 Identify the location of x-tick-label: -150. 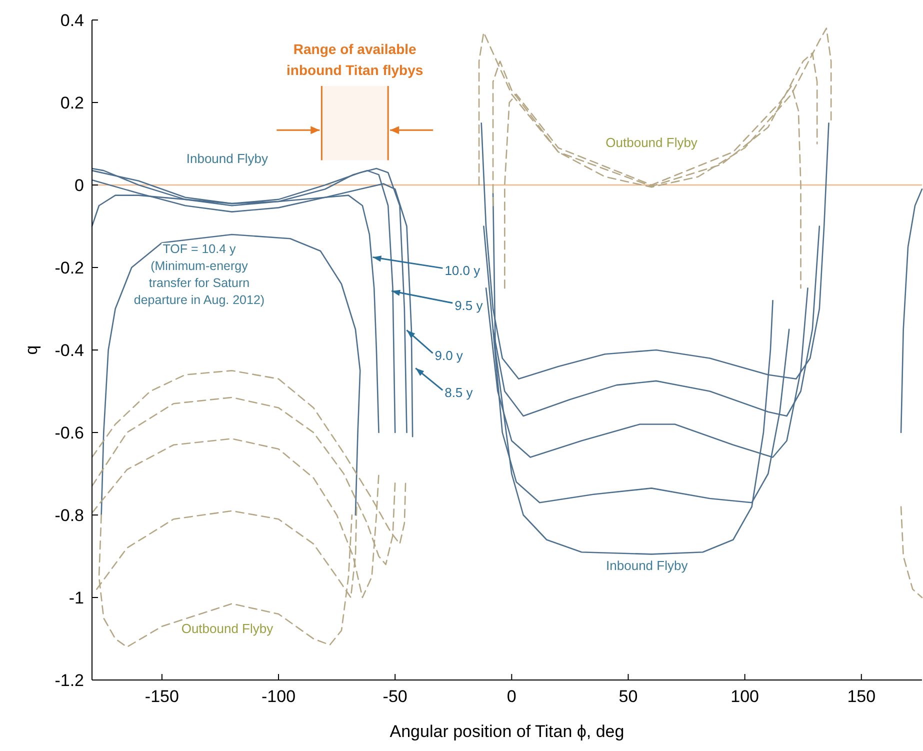
(161, 696).